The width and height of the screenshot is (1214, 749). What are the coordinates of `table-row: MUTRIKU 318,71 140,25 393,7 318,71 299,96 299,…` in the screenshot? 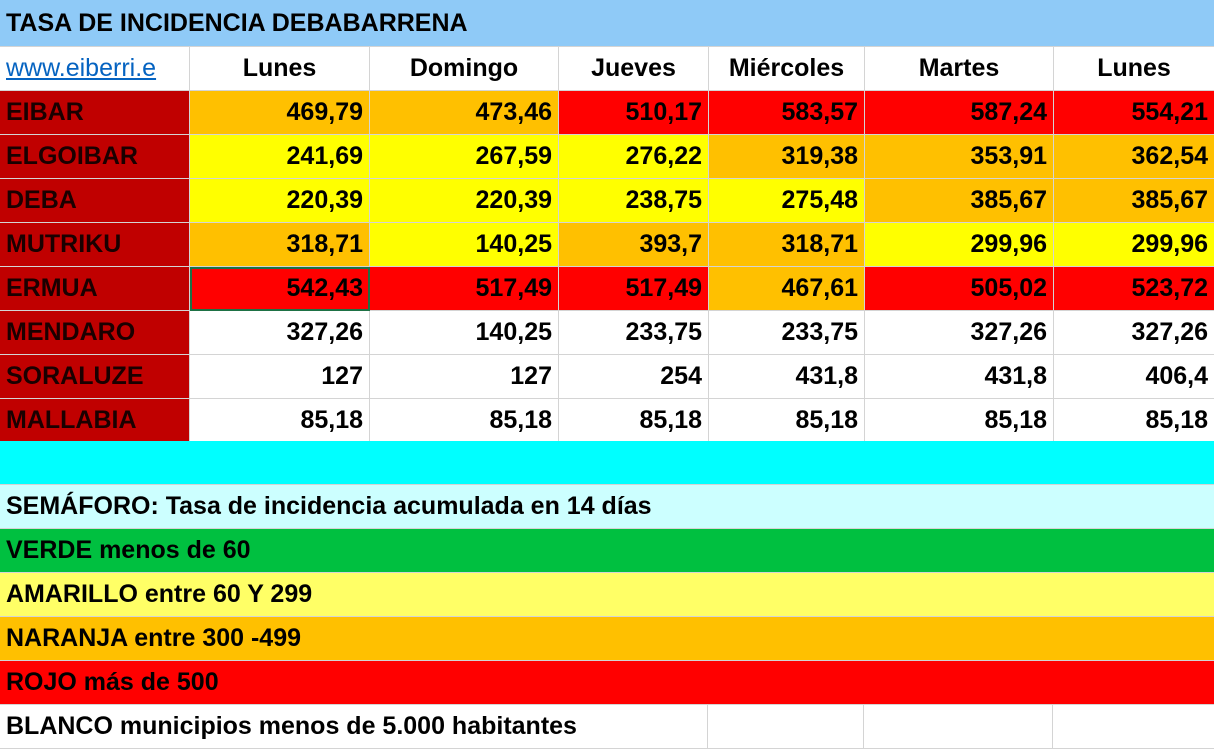 It's located at (607, 245).